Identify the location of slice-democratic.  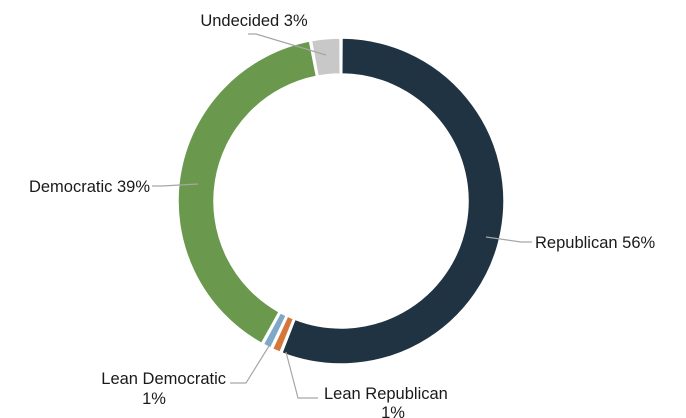
(247, 192).